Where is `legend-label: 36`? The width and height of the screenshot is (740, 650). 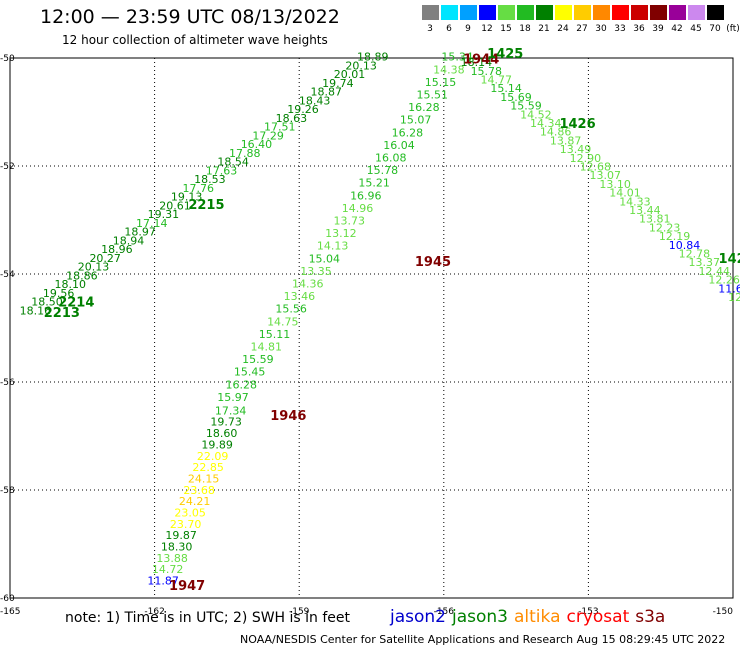 legend-label: 36 is located at coordinates (639, 29).